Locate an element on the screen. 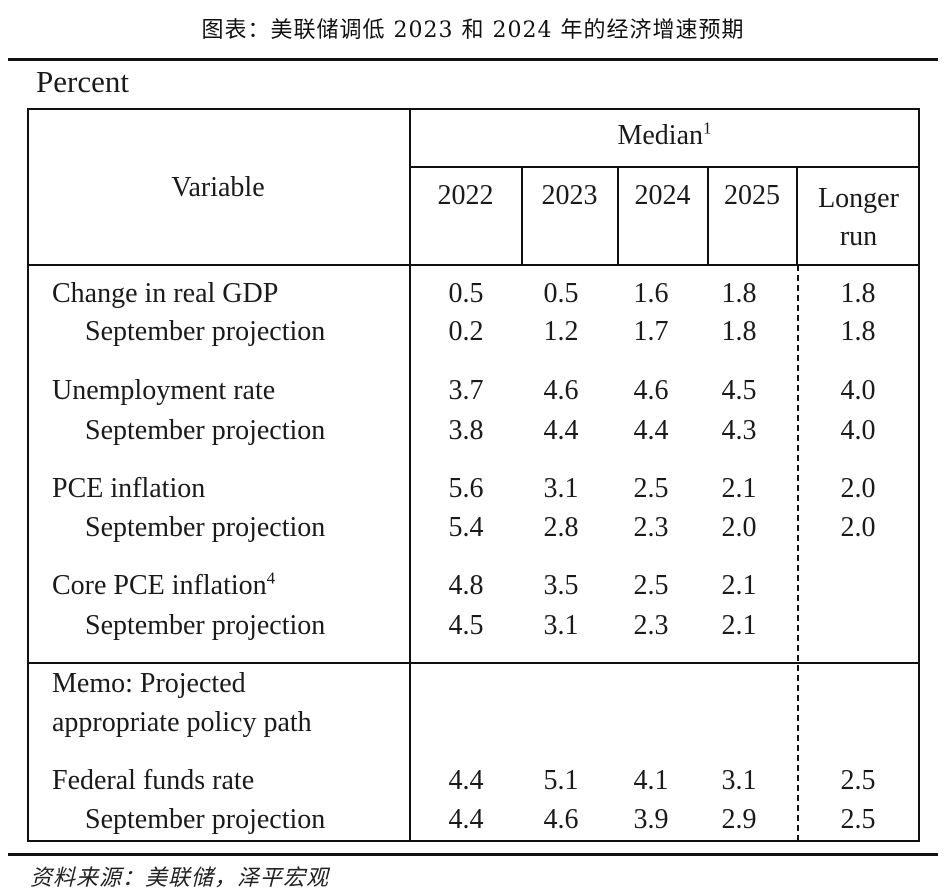 The height and width of the screenshot is (895, 946). cell-gdp-sep-2024: 1.7 is located at coordinates (651, 331).